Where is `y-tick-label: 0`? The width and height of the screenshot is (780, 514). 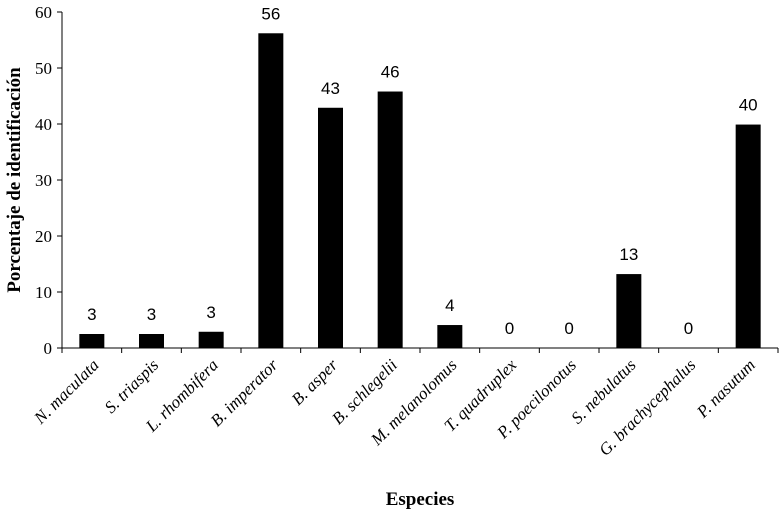
y-tick-label: 0 is located at coordinates (48, 348).